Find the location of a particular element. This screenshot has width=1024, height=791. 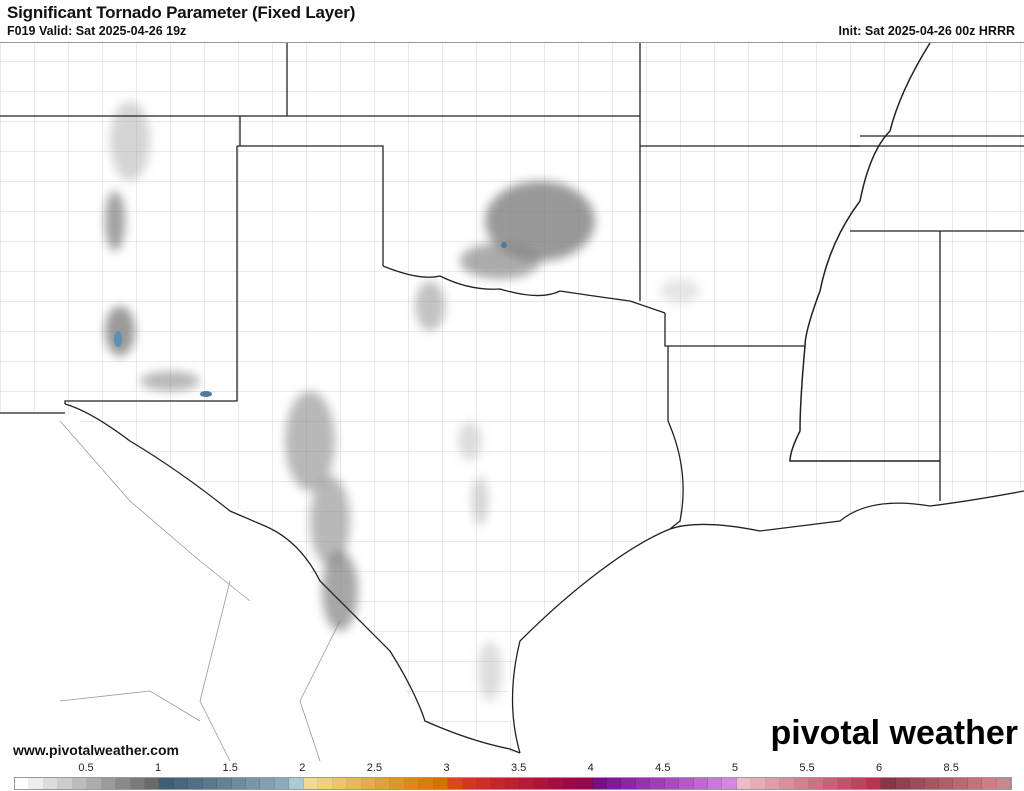

legend-labels: 0.5 1 1.5 2 2.5 3 3.5 4 4.5 5 5.5 6 8.5 is located at coordinates (512, 769).